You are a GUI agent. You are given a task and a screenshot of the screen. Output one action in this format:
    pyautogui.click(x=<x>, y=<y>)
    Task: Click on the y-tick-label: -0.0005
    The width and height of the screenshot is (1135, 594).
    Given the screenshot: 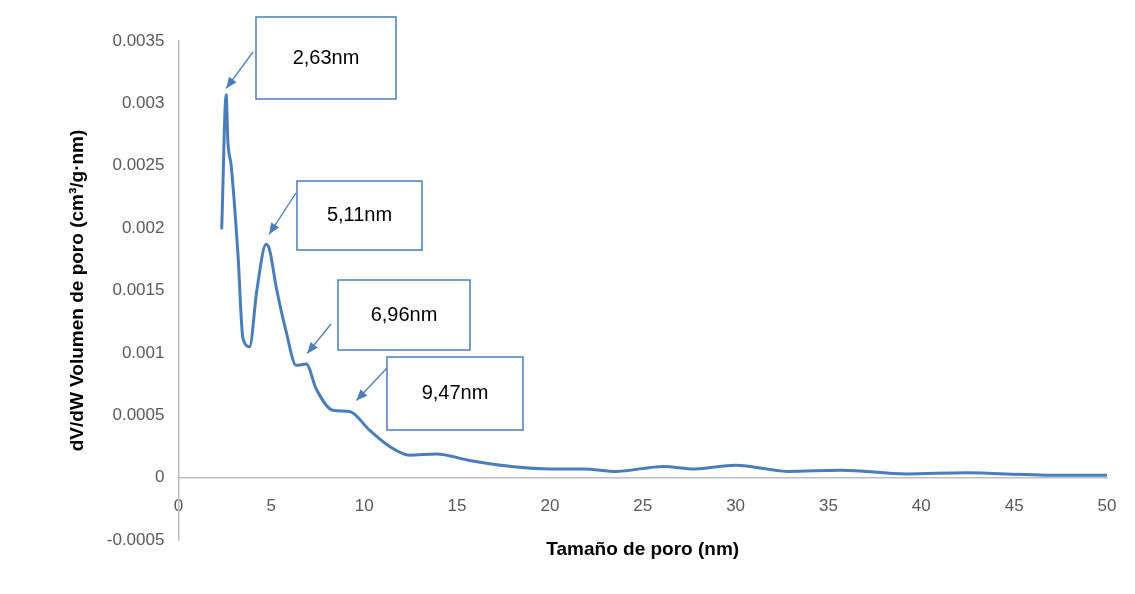 What is the action you would take?
    pyautogui.click(x=135, y=539)
    